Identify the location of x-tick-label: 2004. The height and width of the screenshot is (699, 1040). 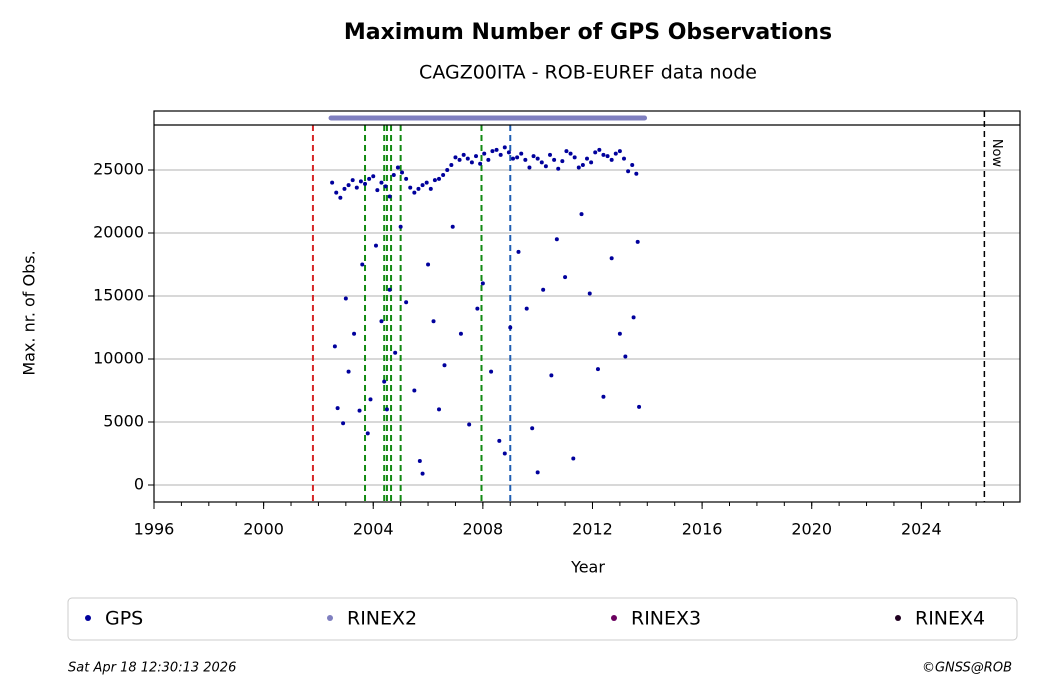
(373, 529).